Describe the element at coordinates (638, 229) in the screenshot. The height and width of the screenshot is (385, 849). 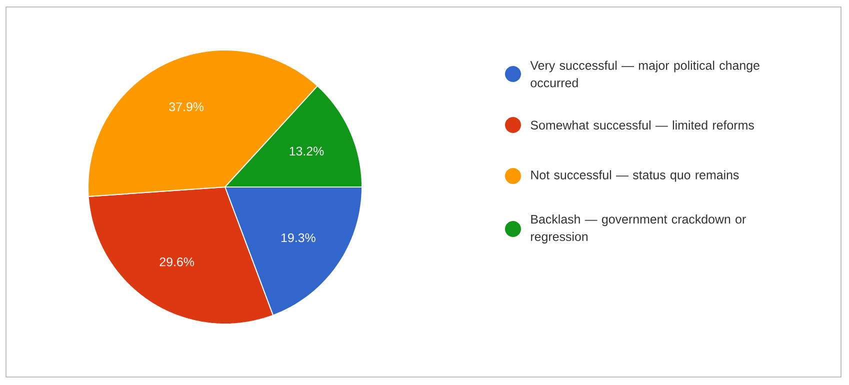
I see `legend-label: Backlash — government crackdown or regression` at that location.